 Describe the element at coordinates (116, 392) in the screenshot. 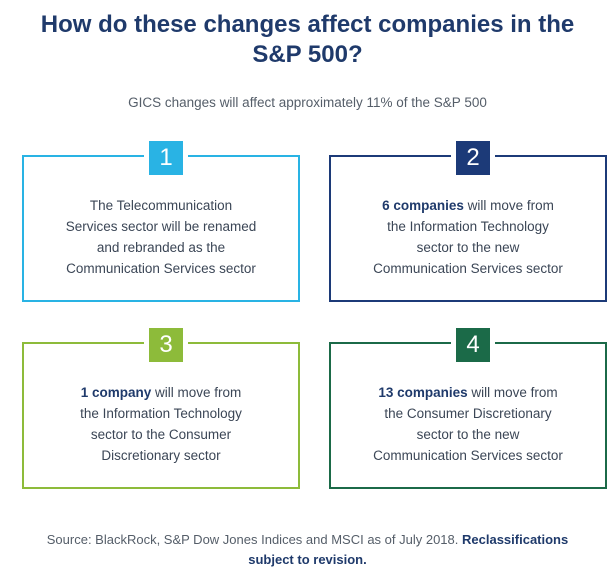

I see `card-highlight: 1 company` at that location.